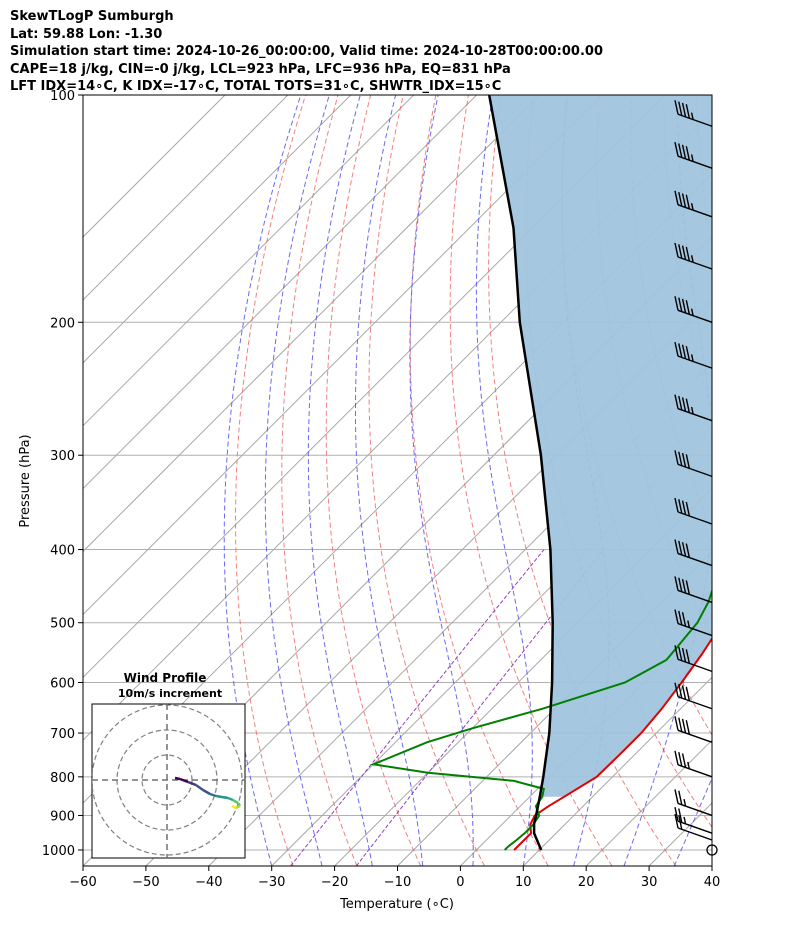 The height and width of the screenshot is (937, 794). Describe the element at coordinates (397, 882) in the screenshot. I see `x-tick-label: −10` at that location.